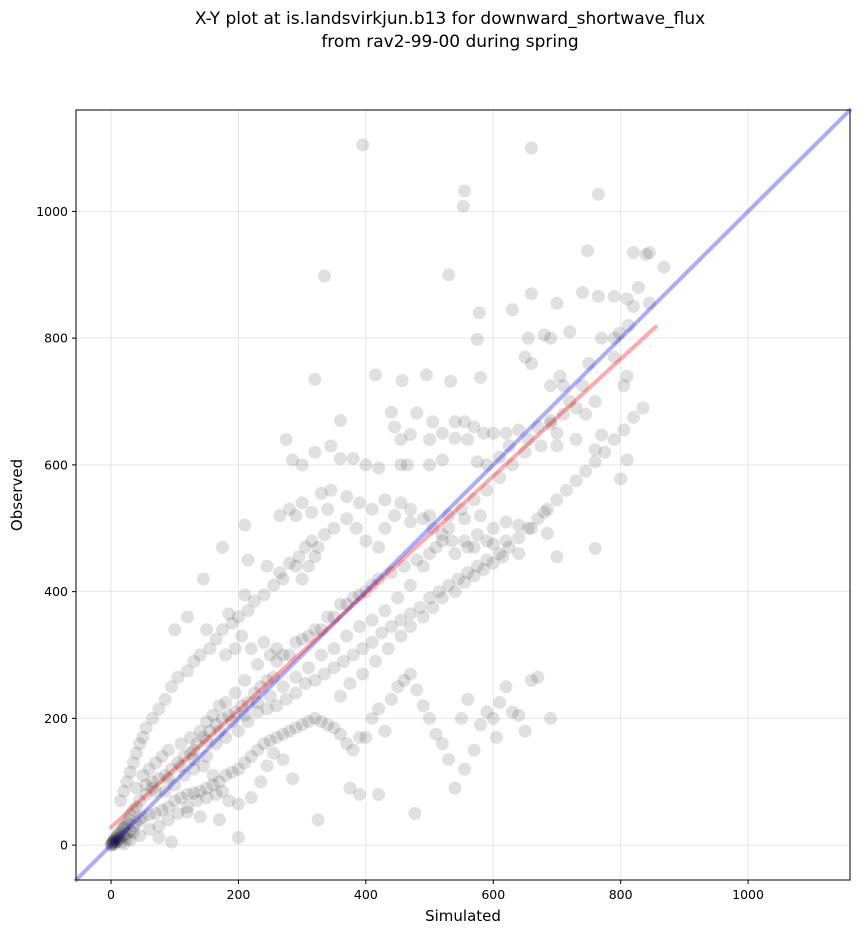  Describe the element at coordinates (56, 338) in the screenshot. I see `y-tick-label: 800` at that location.